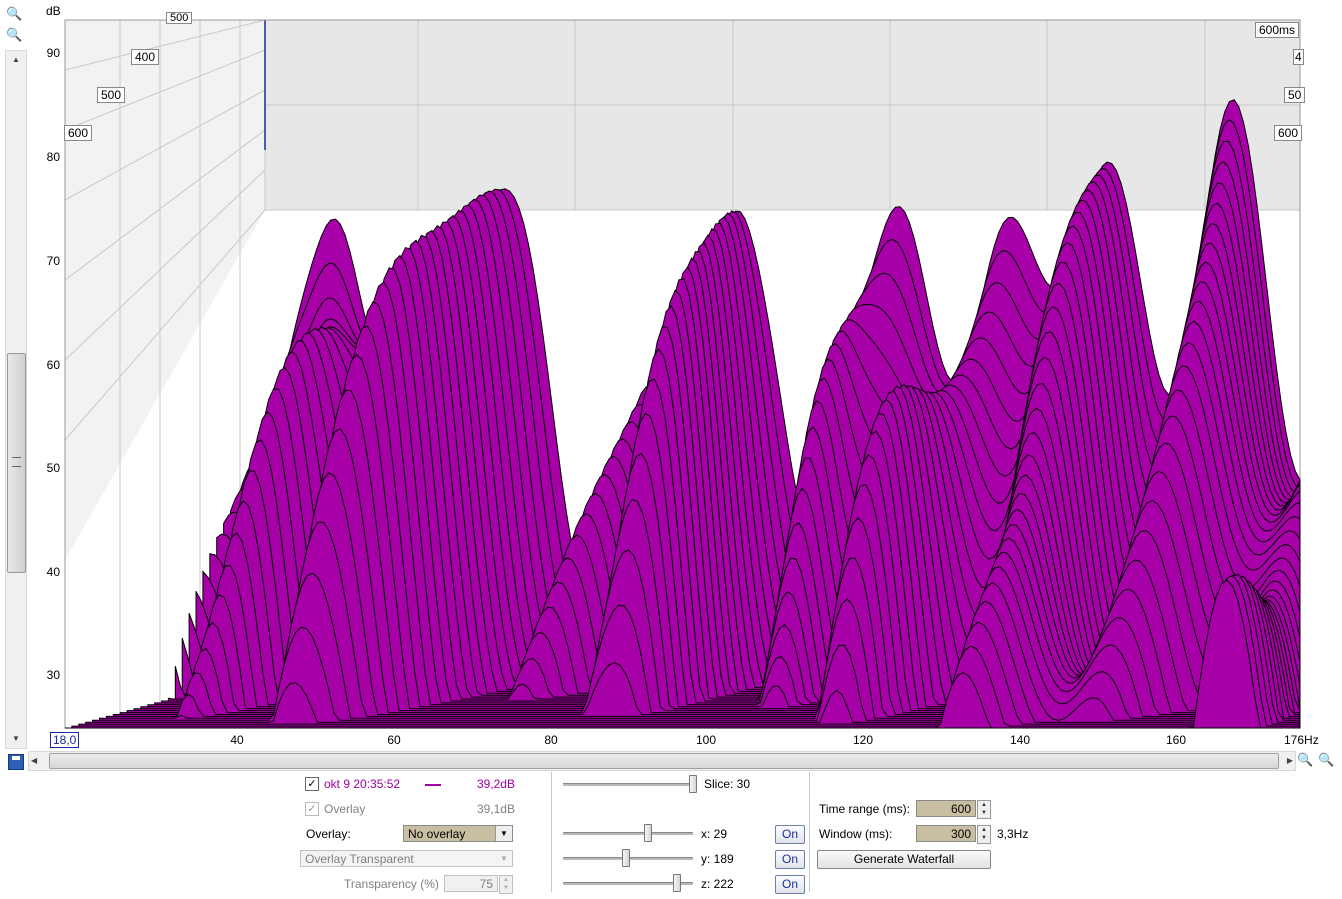 The image size is (1342, 899). Describe the element at coordinates (471, 883) in the screenshot. I see `transparency-input: 75` at that location.